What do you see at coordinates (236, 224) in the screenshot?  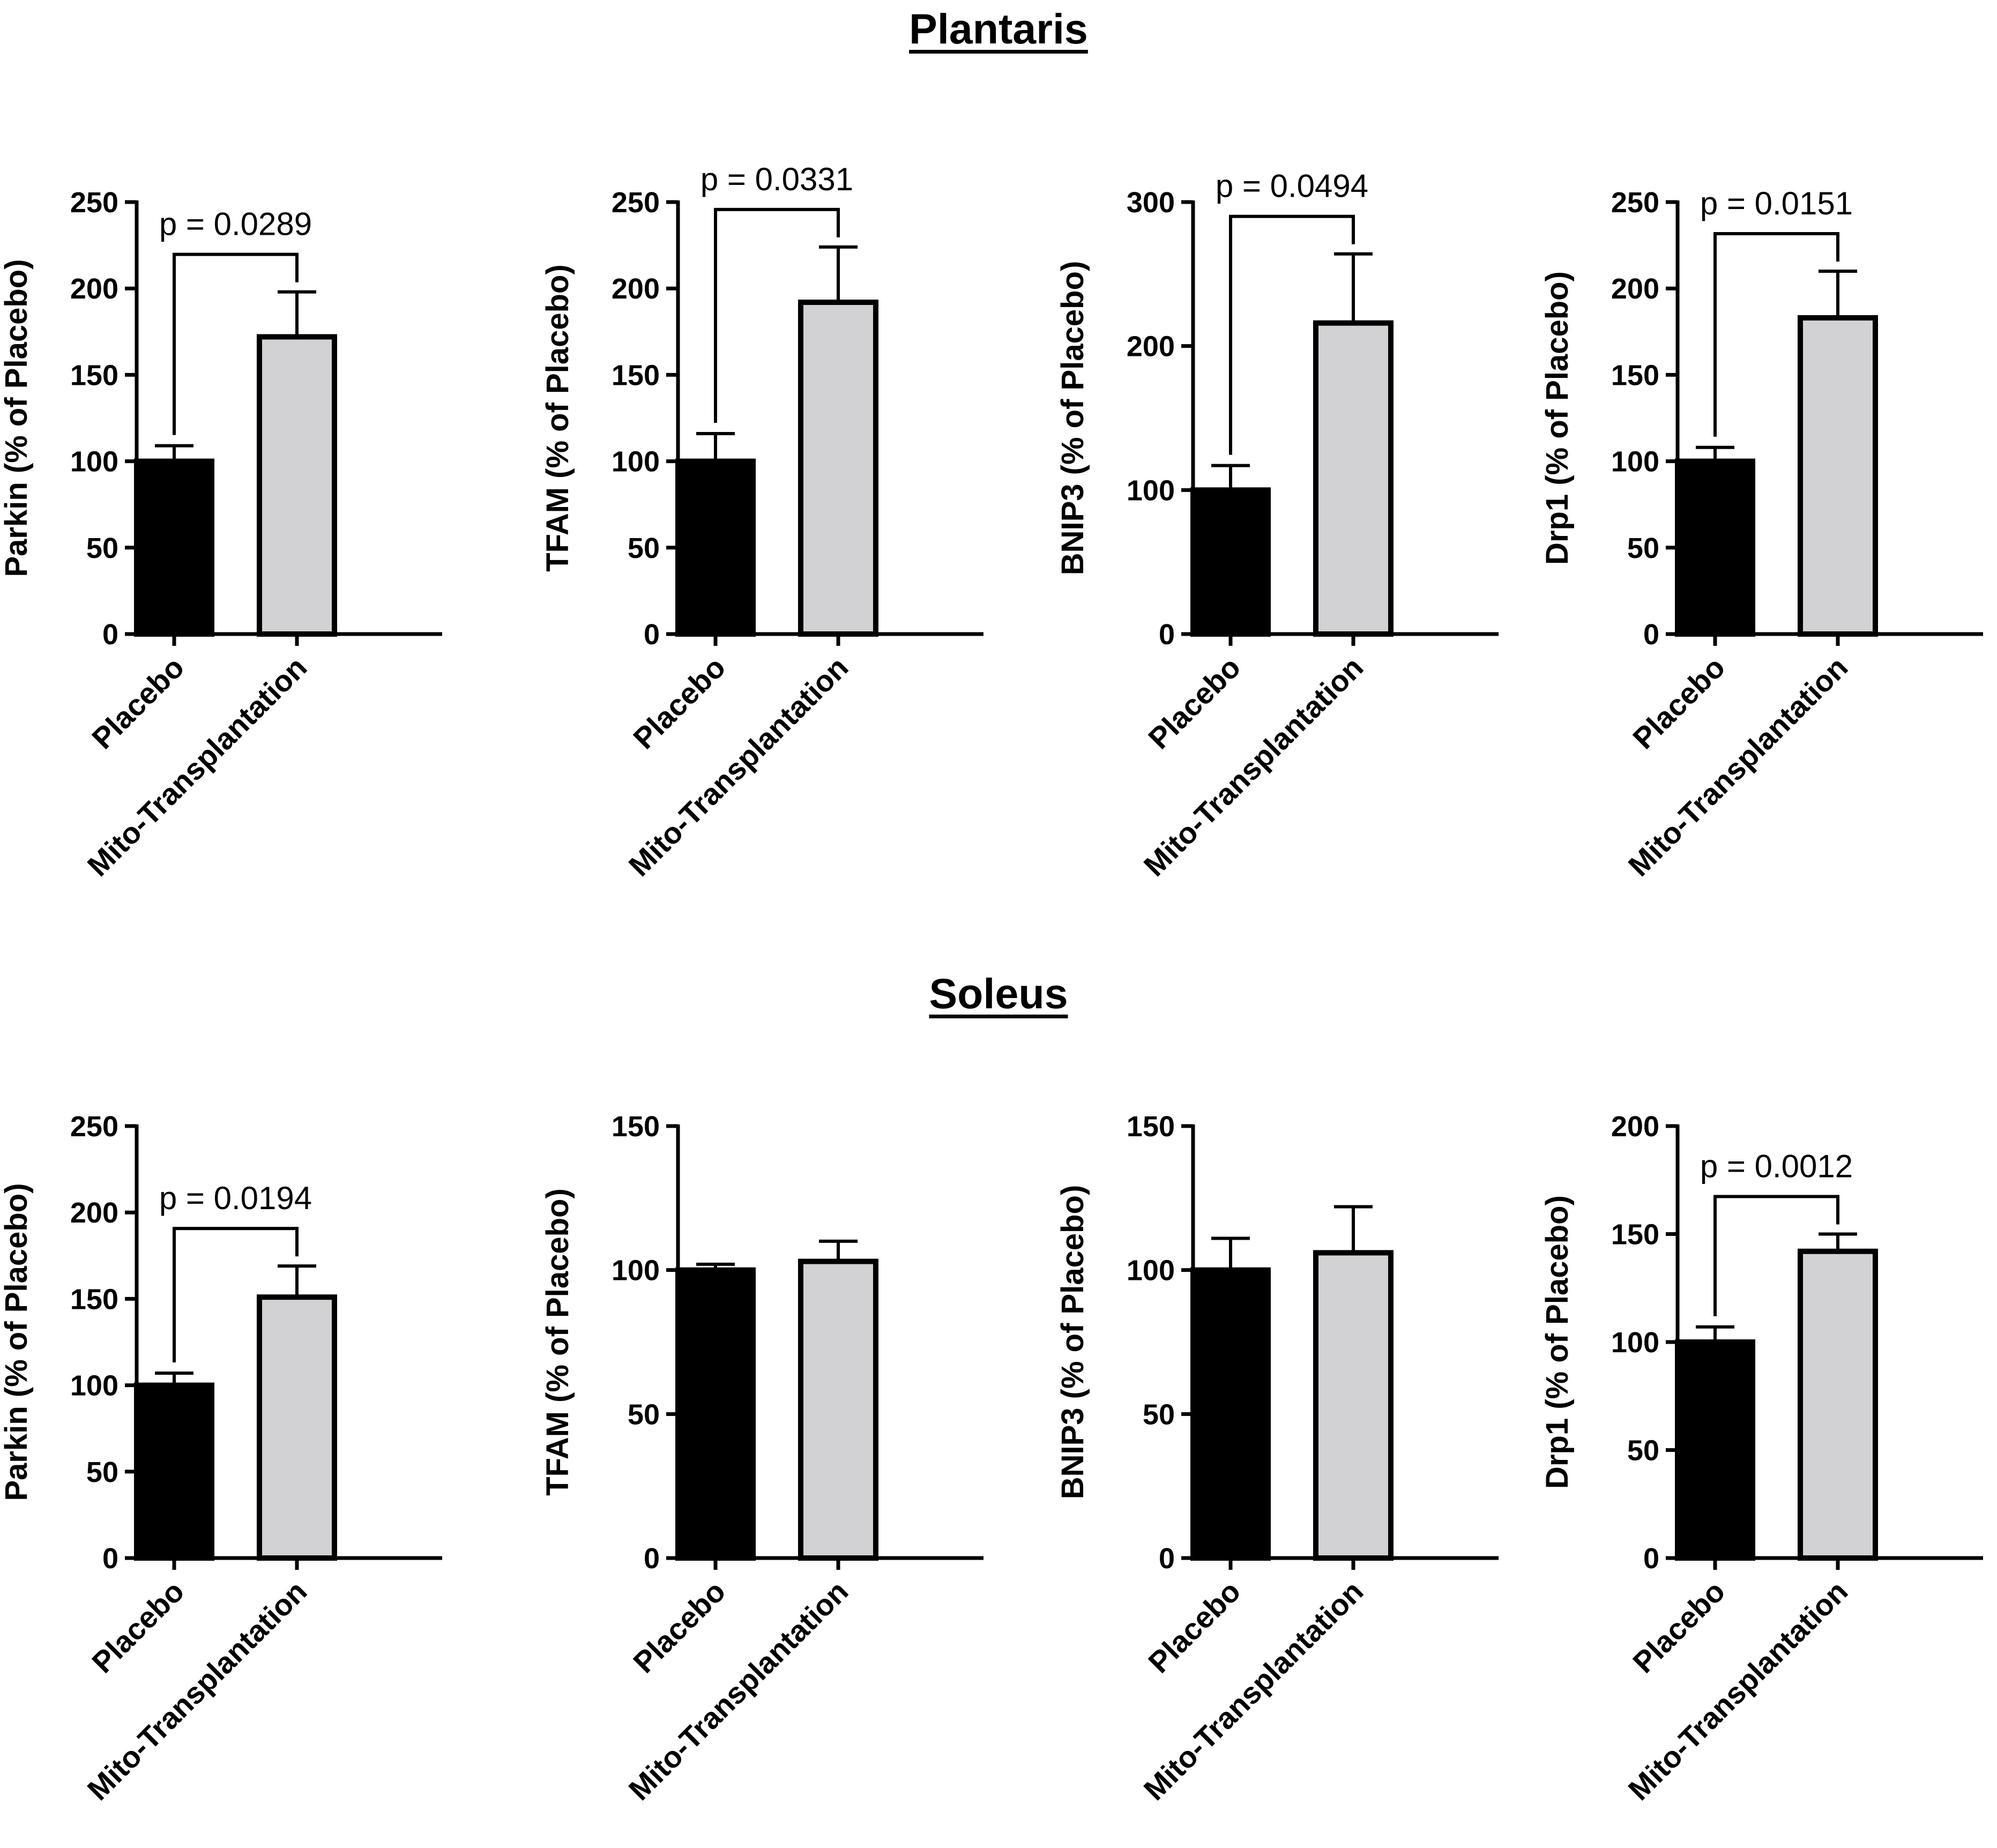 I see `p-value-label: p = 0.0289` at bounding box center [236, 224].